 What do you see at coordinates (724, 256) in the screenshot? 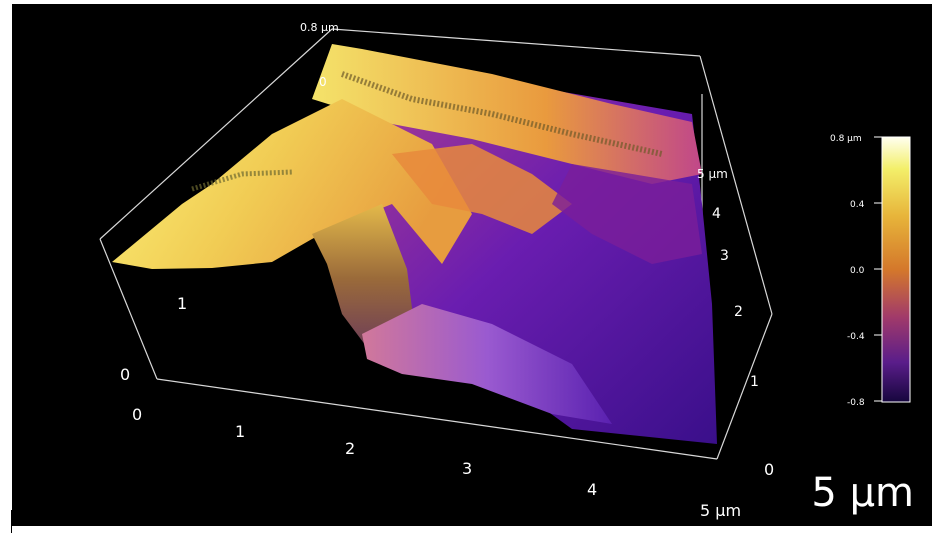
I see `y-tick-3: 3` at bounding box center [724, 256].